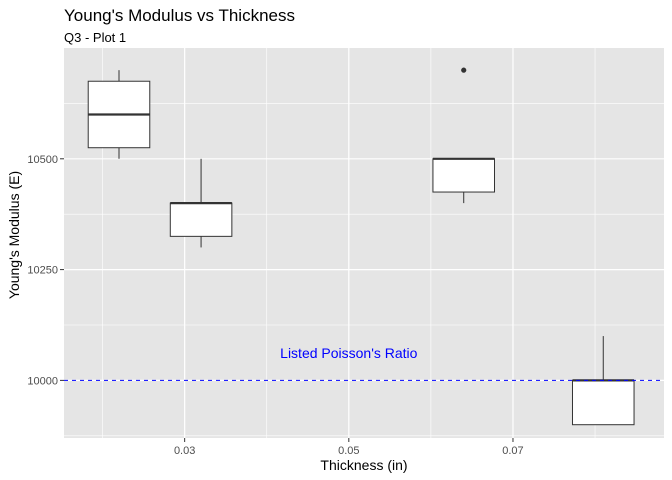  Describe the element at coordinates (363, 465) in the screenshot. I see `x-axis-label: Thickness (in)` at that location.